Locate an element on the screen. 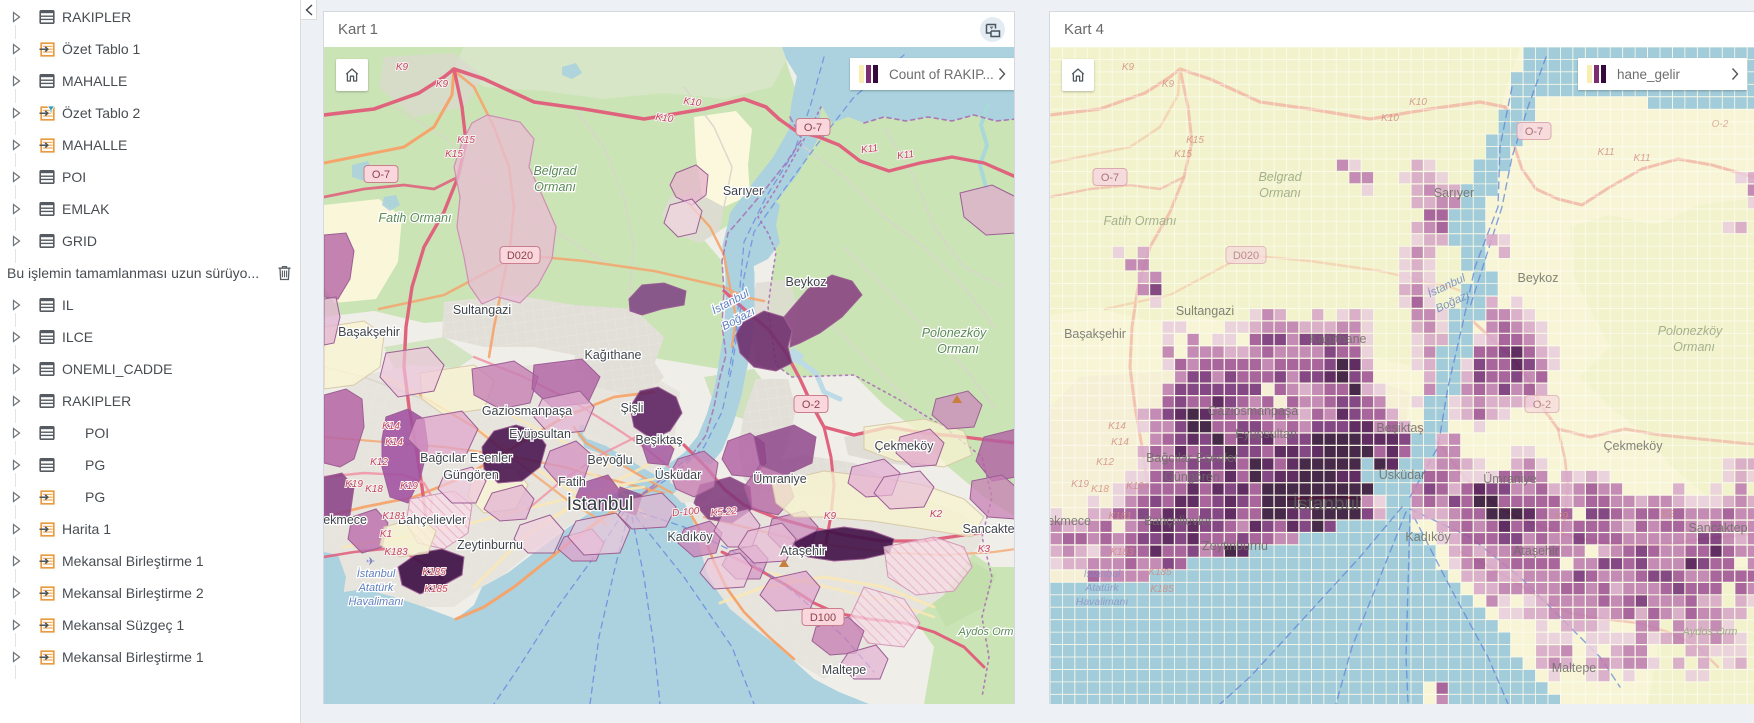 The image size is (1754, 723). svg-text: Belgrad is located at coordinates (555, 171).